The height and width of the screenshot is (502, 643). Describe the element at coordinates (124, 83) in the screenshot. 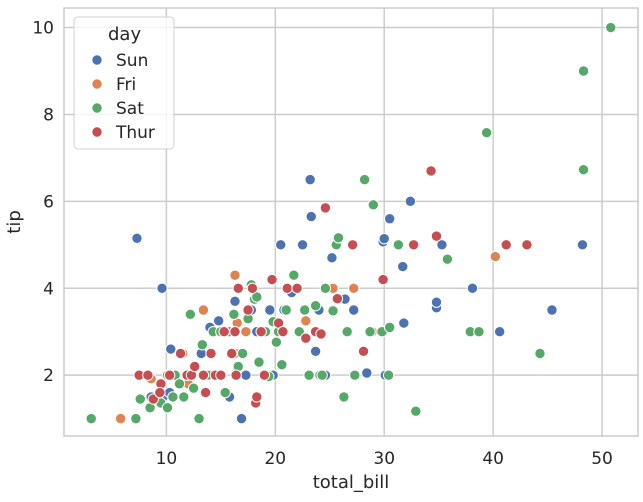

I see `legend: day Sun Fri Sat Thur` at that location.